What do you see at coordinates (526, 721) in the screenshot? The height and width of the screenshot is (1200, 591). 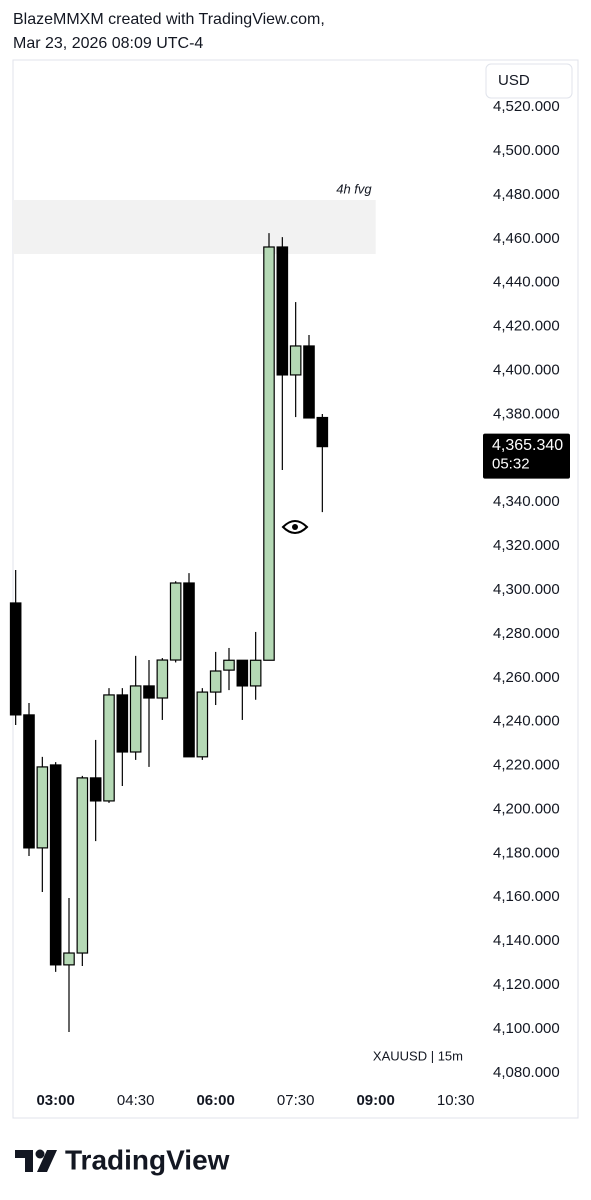 I see `y-tick-label: 4,240.000` at bounding box center [526, 721].